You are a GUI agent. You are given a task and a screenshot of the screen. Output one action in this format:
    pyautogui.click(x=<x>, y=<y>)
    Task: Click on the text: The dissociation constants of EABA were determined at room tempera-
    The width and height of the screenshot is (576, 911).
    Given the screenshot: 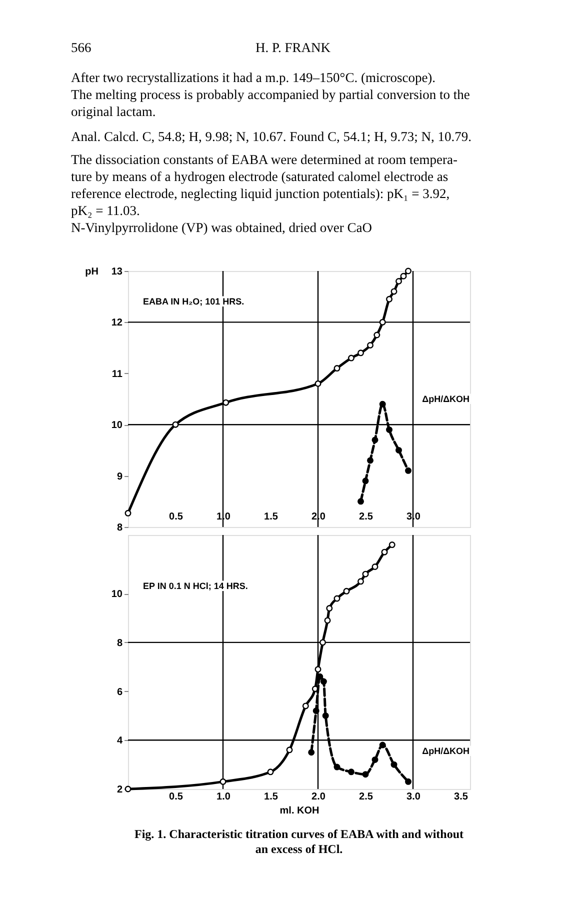 What is the action you would take?
    pyautogui.click(x=264, y=159)
    